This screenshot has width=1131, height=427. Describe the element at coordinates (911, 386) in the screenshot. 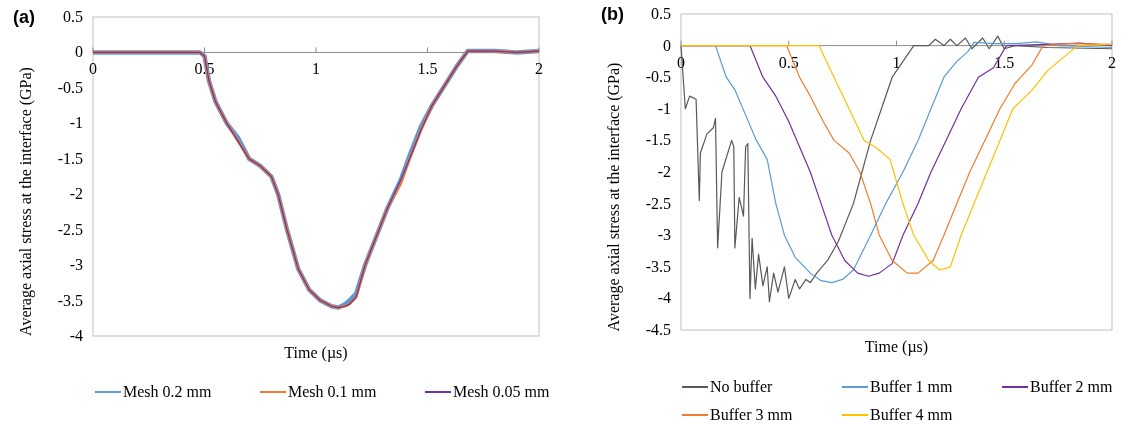

I see `legend-label: Buffer 1 mm` at that location.